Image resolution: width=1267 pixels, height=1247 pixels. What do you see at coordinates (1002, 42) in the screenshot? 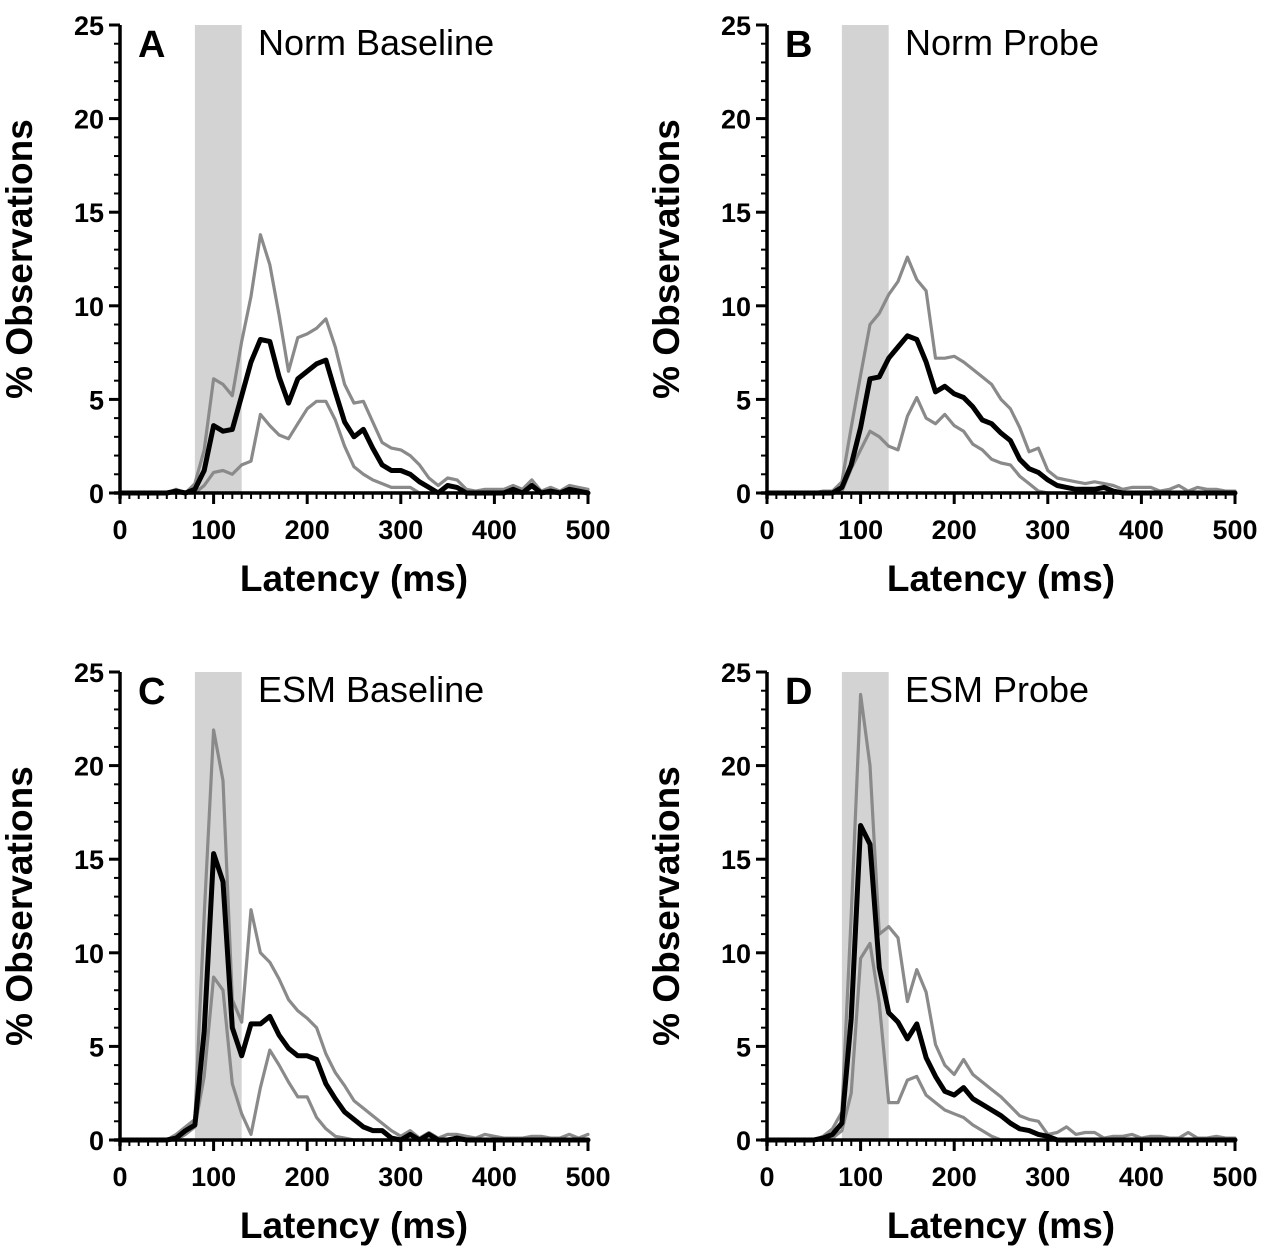
I see `panel-title: Norm Probe` at bounding box center [1002, 42].